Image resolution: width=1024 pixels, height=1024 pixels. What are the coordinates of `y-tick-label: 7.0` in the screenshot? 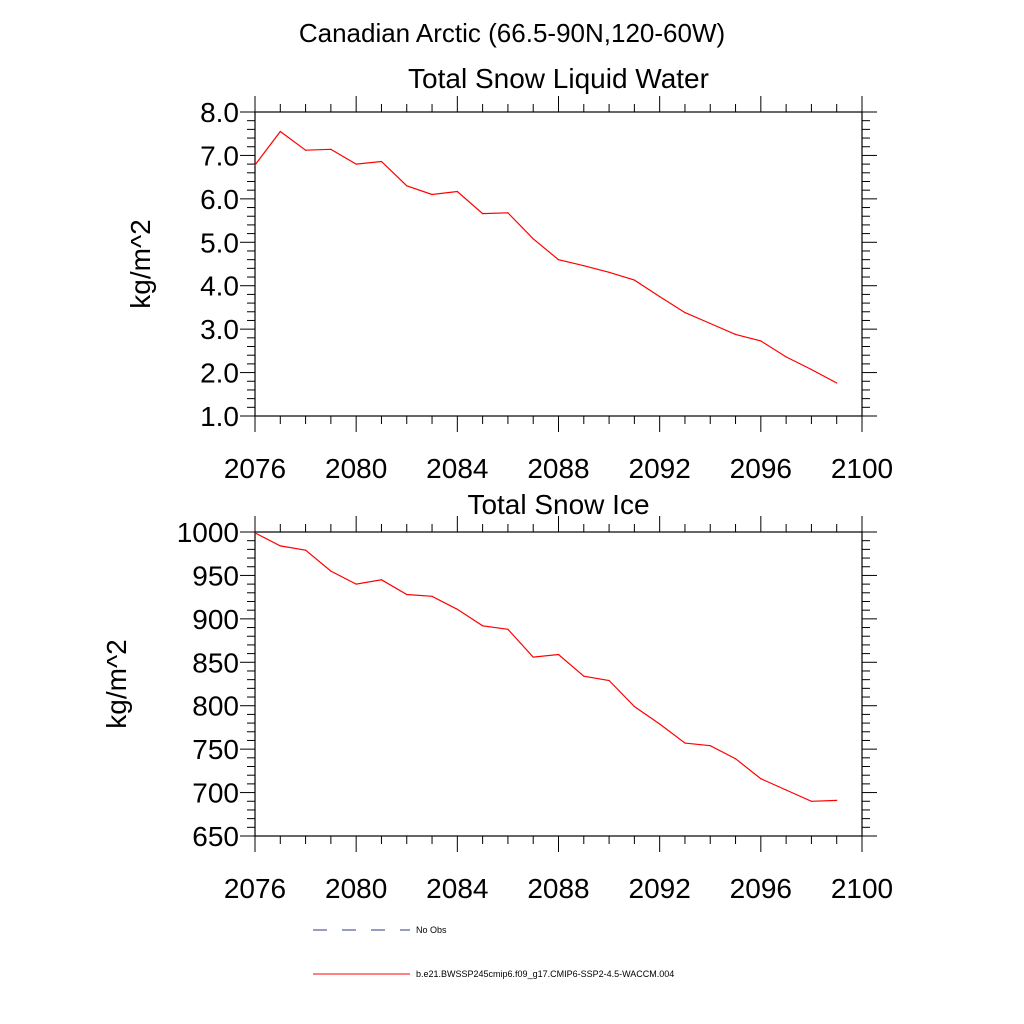 It's located at (219, 155).